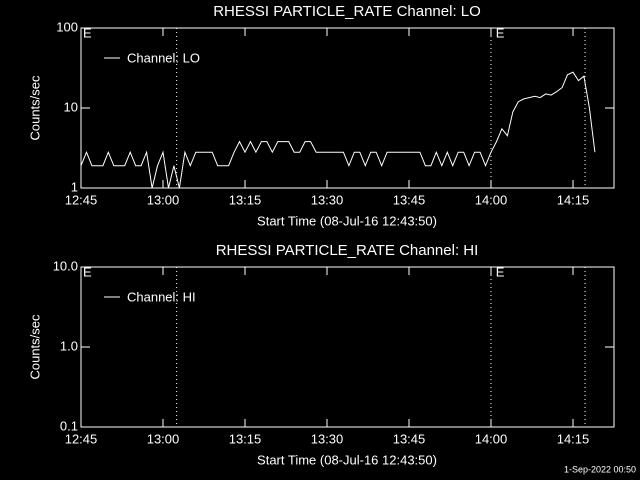 The width and height of the screenshot is (640, 480). Describe the element at coordinates (347, 250) in the screenshot. I see `chart-title: RHESSI PARTICLE_RATE Channel: HI` at that location.